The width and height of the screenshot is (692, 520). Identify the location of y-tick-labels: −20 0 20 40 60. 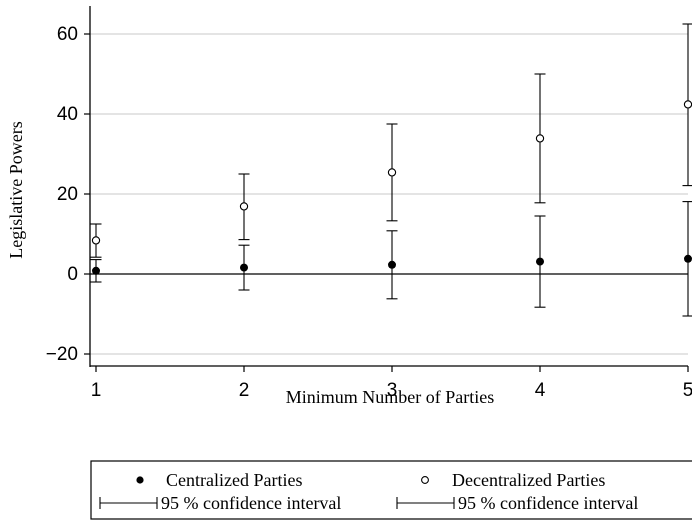
(62, 194).